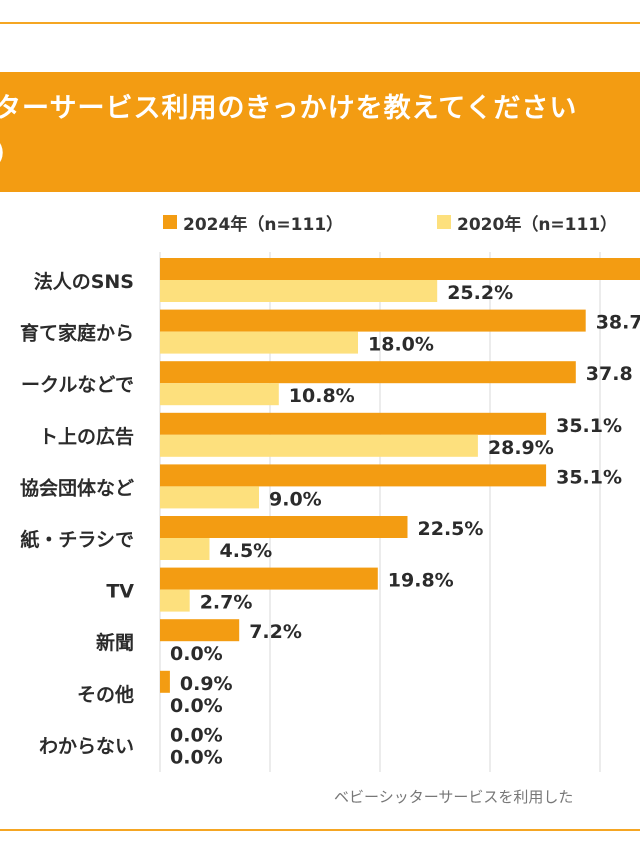 Image resolution: width=640 pixels, height=853 pixels. I want to click on data-label-2020: 28.9%, so click(521, 448).